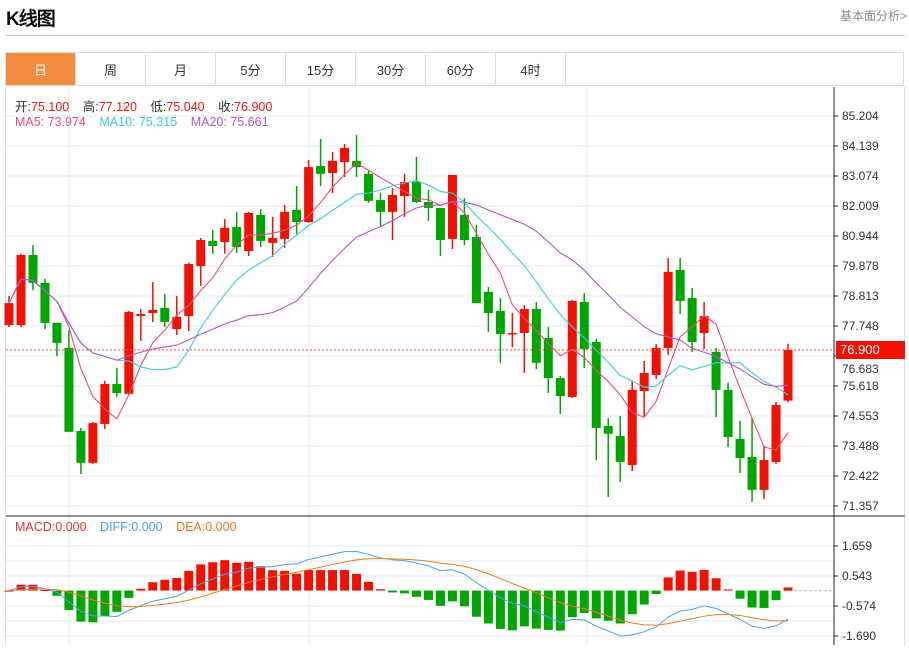  Describe the element at coordinates (860, 326) in the screenshot. I see `price-tick-label: 77.748` at that location.